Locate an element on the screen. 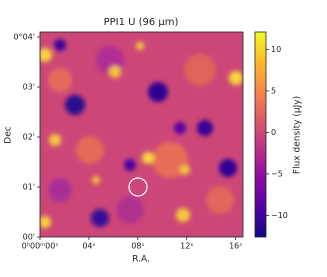  x-tick-label: 0ʰ00ᵐ00ˢ is located at coordinates (40, 246).